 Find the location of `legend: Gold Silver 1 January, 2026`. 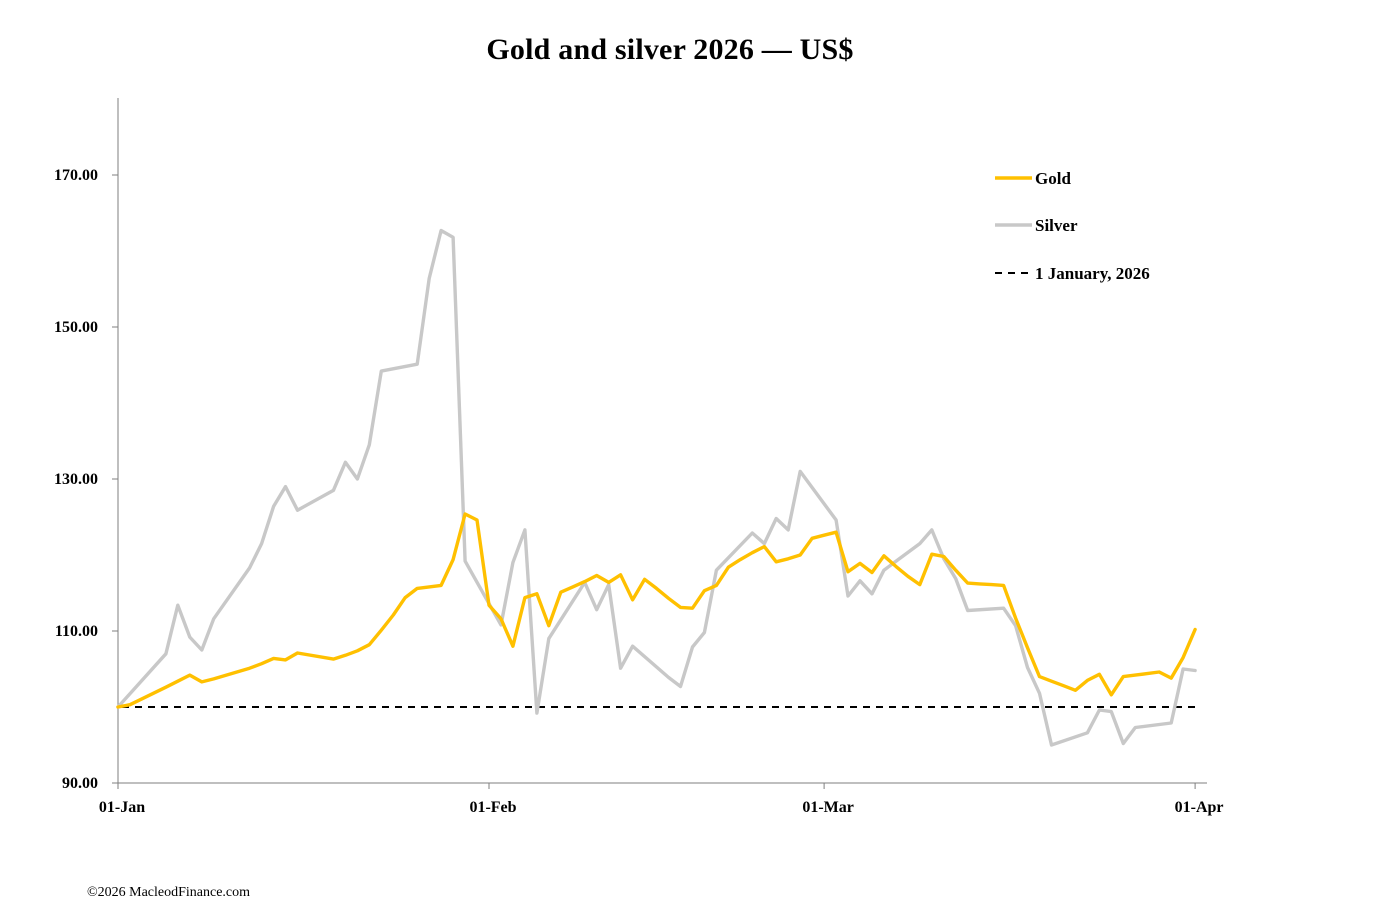

legend: Gold Silver 1 January, 2026 is located at coordinates (1072, 226).